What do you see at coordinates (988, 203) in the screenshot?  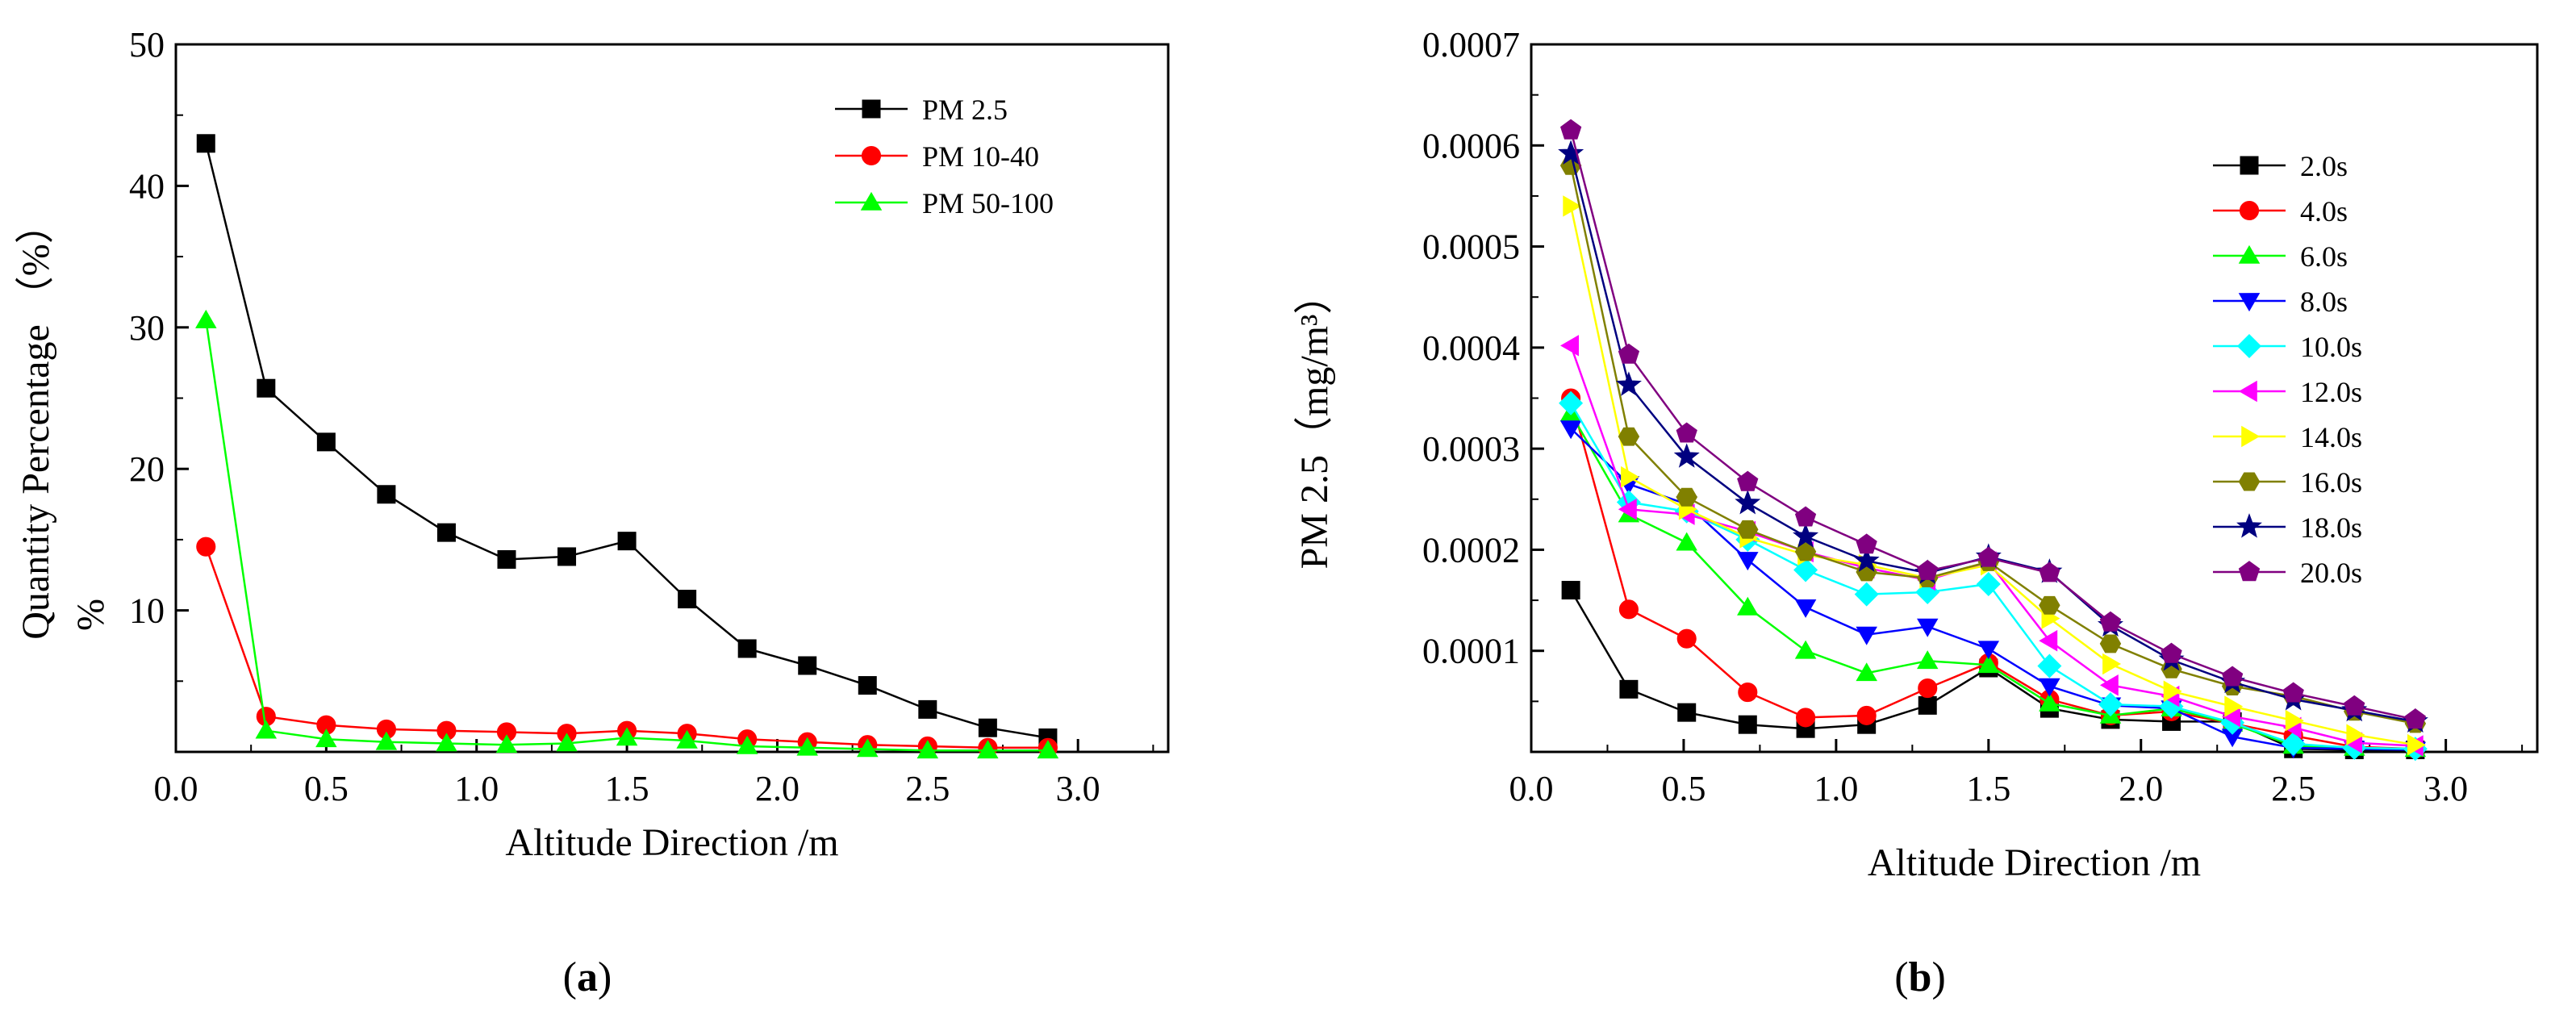 I see `legend-label: PM 50-100` at bounding box center [988, 203].